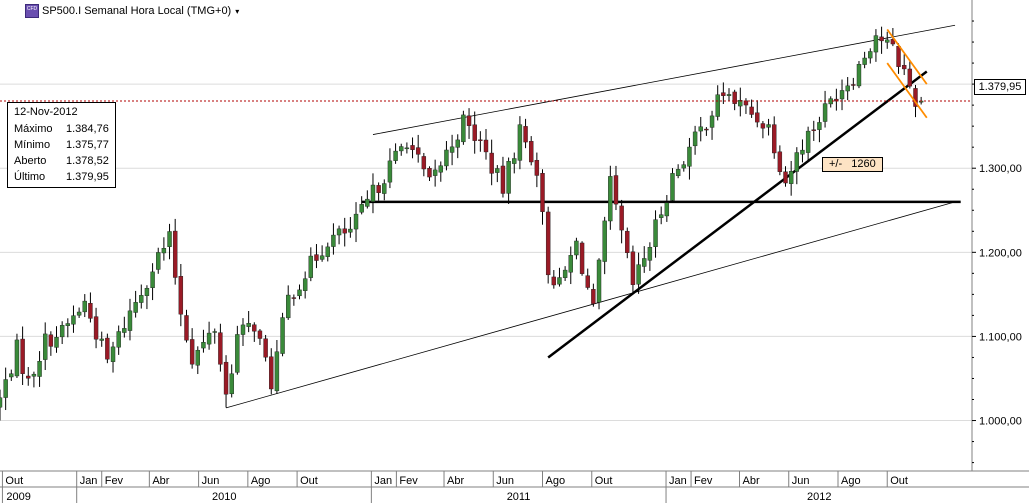 The height and width of the screenshot is (503, 1029). What do you see at coordinates (750, 481) in the screenshot?
I see `month-label: Abr` at bounding box center [750, 481].